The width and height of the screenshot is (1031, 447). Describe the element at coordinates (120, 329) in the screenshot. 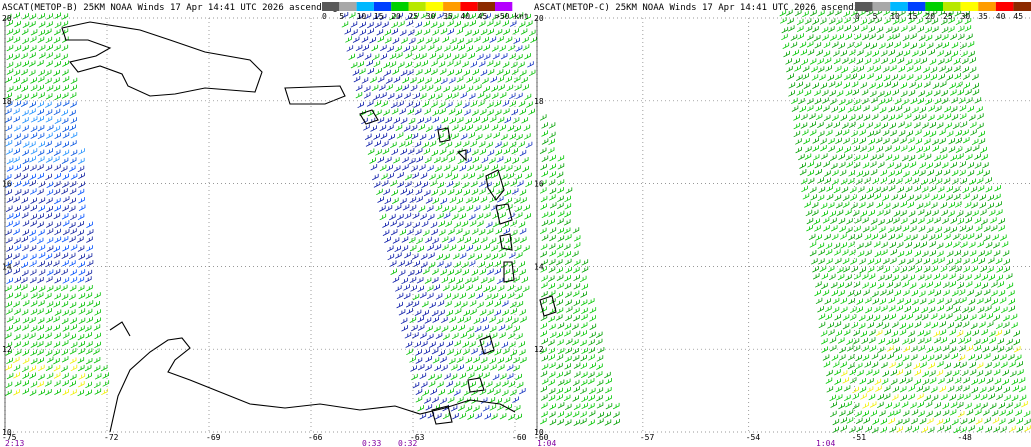

I see `coast-fragment` at that location.